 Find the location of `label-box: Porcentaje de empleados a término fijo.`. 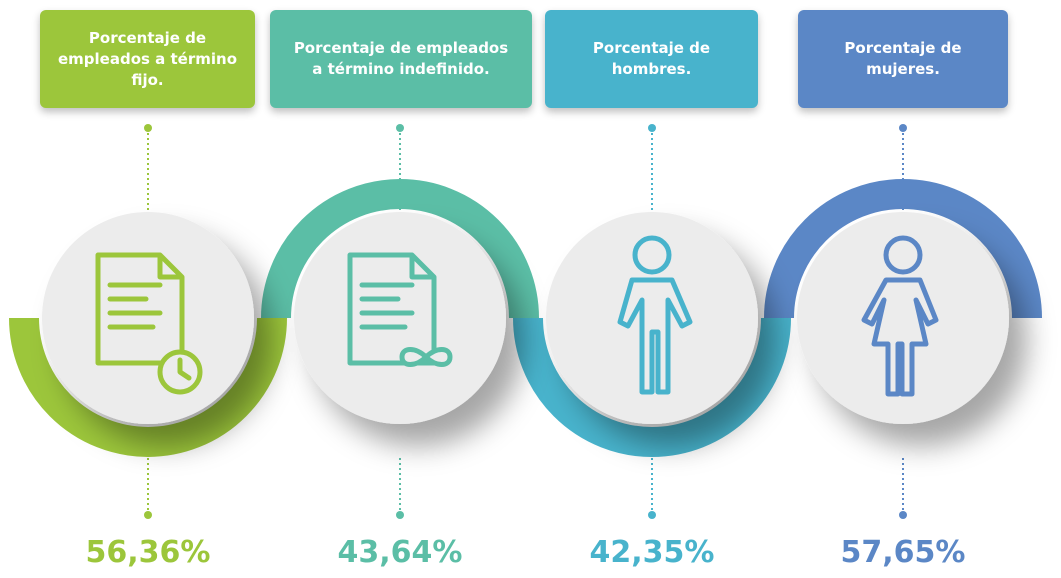

label-box: Porcentaje de empleados a término fijo. is located at coordinates (147, 59).